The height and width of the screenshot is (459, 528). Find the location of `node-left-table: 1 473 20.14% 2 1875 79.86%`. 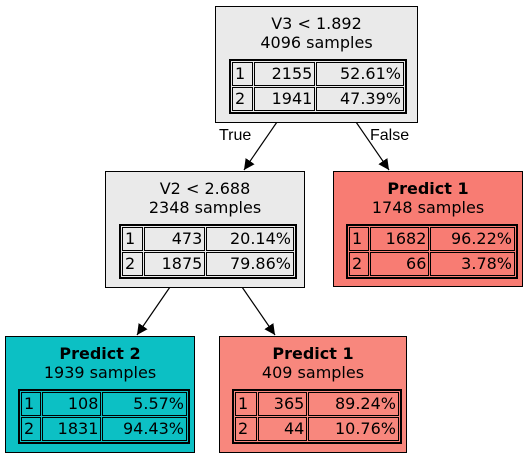

node-left-table: 1 473 20.14% 2 1875 79.86% is located at coordinates (208, 251).